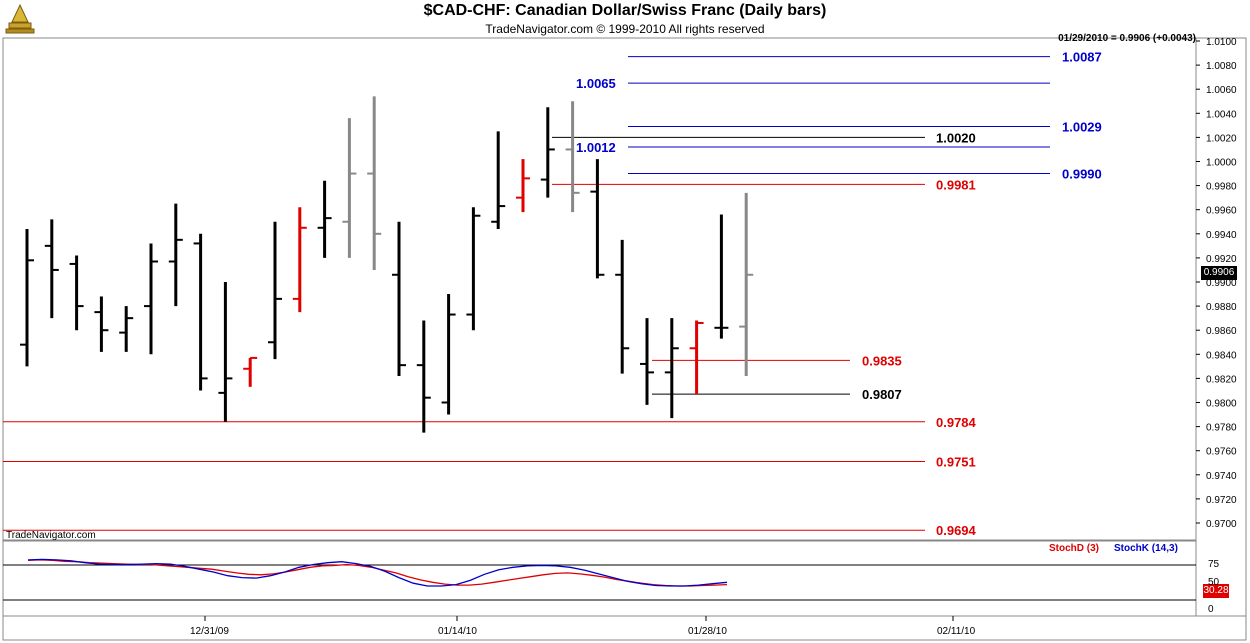  I want to click on price-tick-label: 0.9800, so click(1221, 404).